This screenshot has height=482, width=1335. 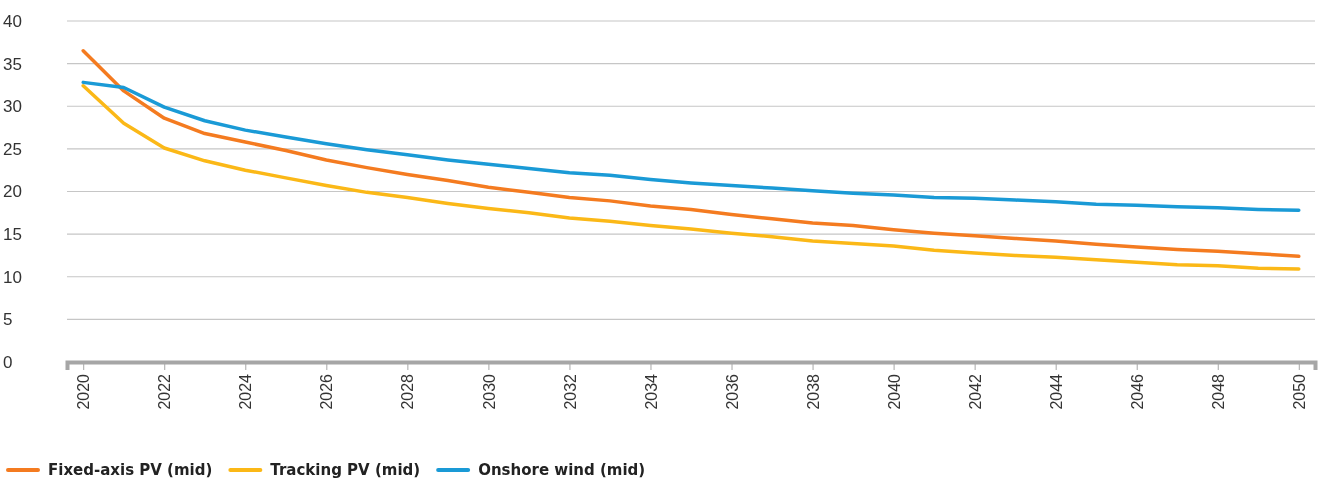 I want to click on legend-label: Onshore wind (mid), so click(x=562, y=470).